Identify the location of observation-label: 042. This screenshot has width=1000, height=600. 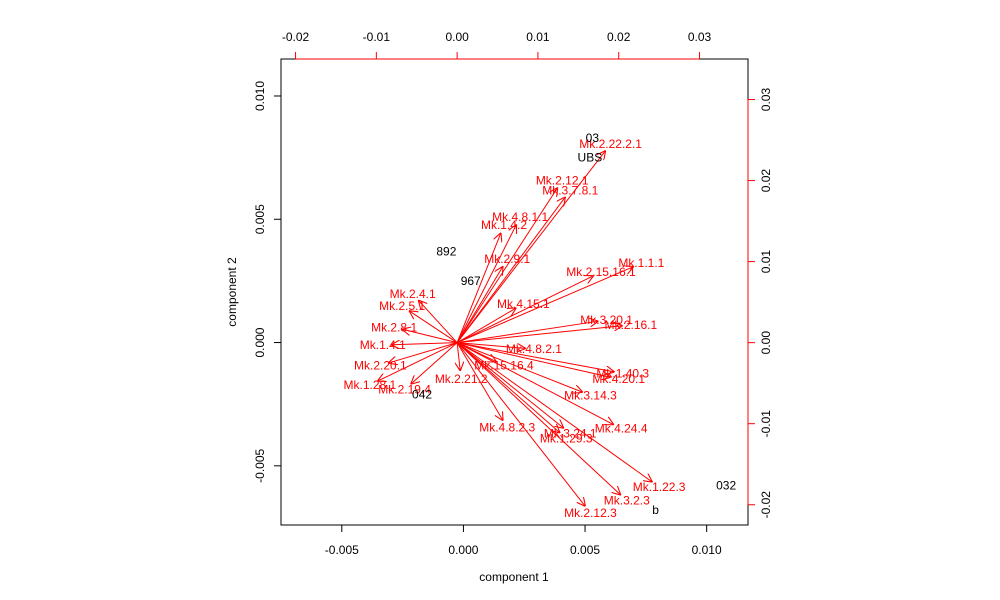
(422, 394).